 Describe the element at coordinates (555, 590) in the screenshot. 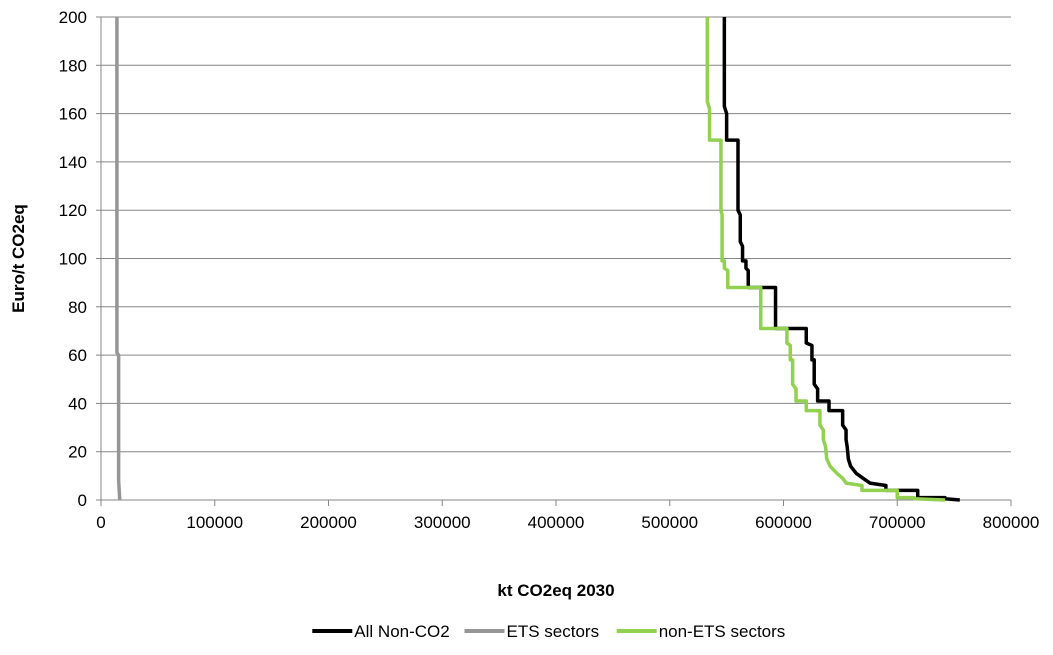

I see `x-axis-title: kt CO2eq 2030` at that location.